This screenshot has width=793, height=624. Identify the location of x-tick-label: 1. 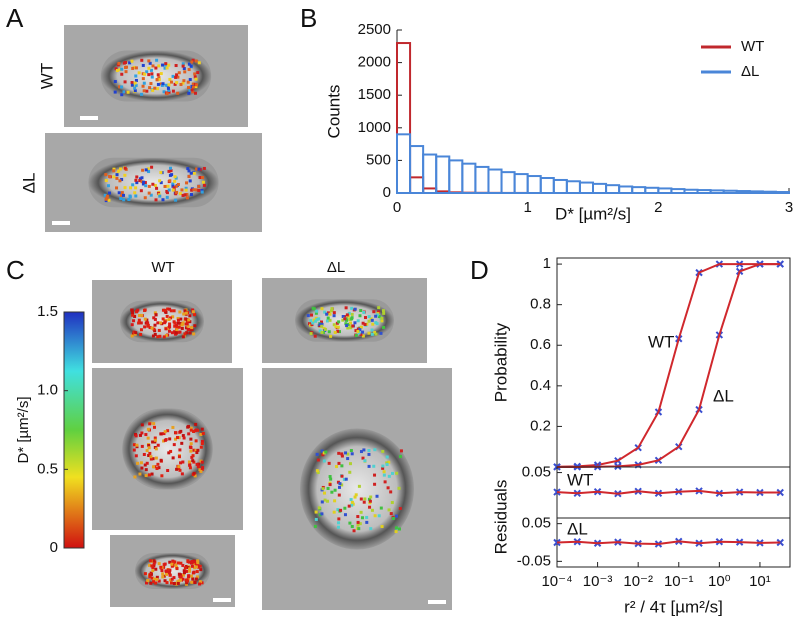
(527, 207).